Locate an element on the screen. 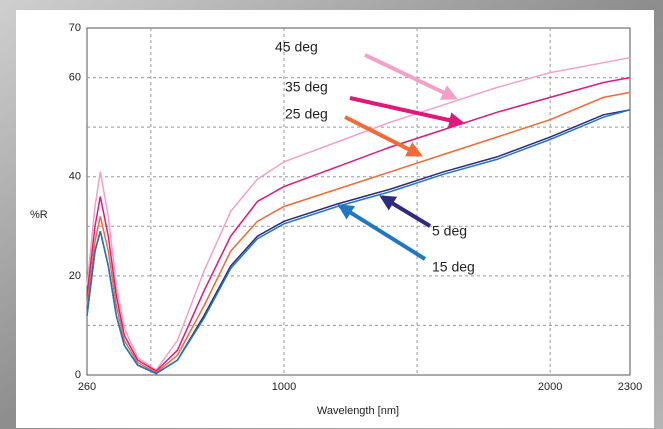 This screenshot has height=429, width=663. series-label: 15 deg is located at coordinates (453, 267).